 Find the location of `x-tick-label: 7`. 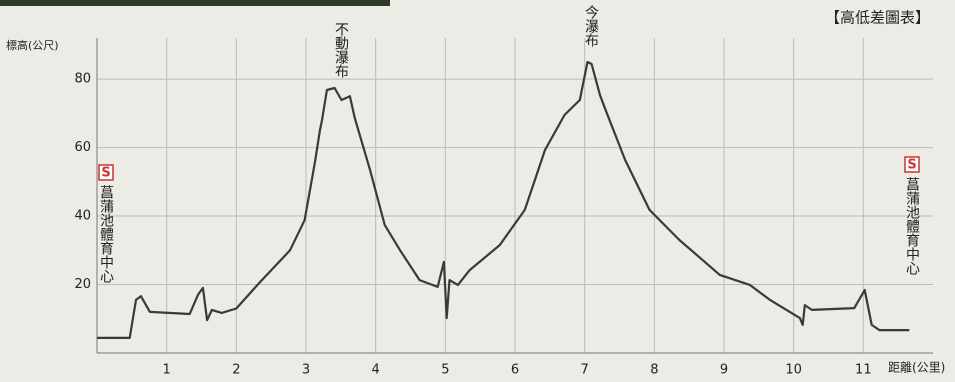

x-tick-label: 7 is located at coordinates (585, 370).